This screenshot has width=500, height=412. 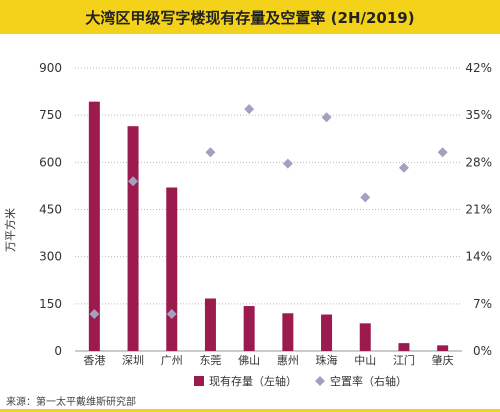 I want to click on x-tick-label: 珠海, so click(x=327, y=360).